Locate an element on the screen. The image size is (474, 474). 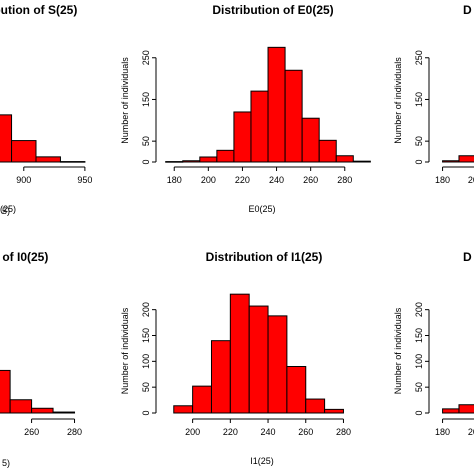
histogram-panel-4: n of I0(25) 260 280 is located at coordinates (41, 343).